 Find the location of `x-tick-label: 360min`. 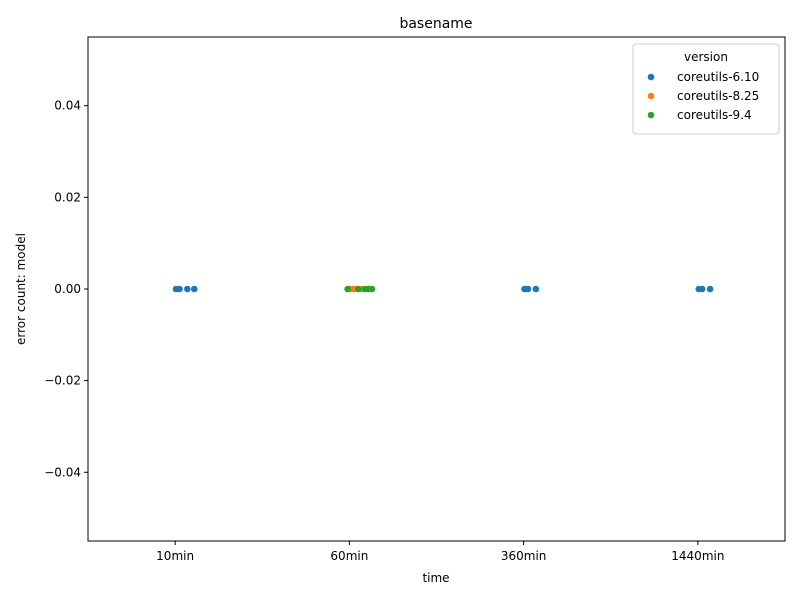

x-tick-label: 360min is located at coordinates (524, 556).